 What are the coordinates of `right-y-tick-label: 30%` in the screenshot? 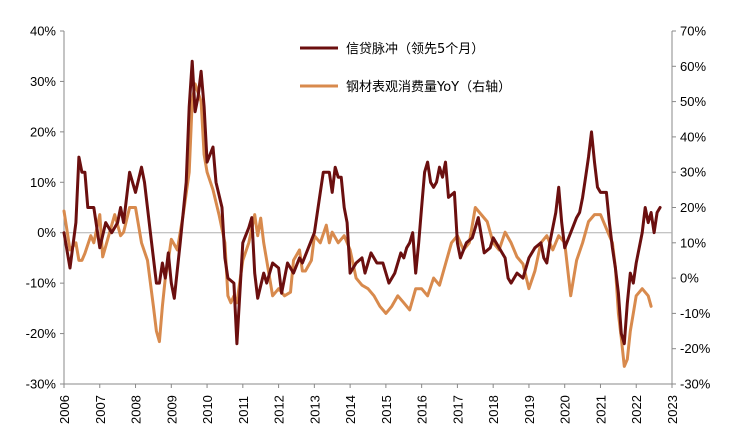 It's located at (693, 172).